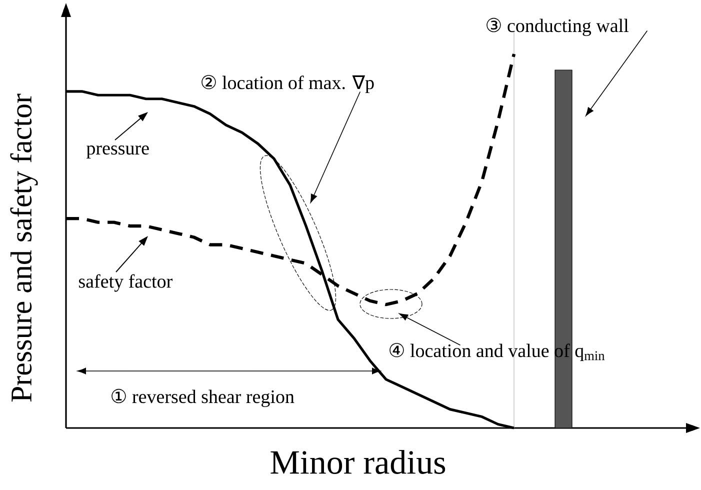  I want to click on legend-label: pressure, so click(117, 151).